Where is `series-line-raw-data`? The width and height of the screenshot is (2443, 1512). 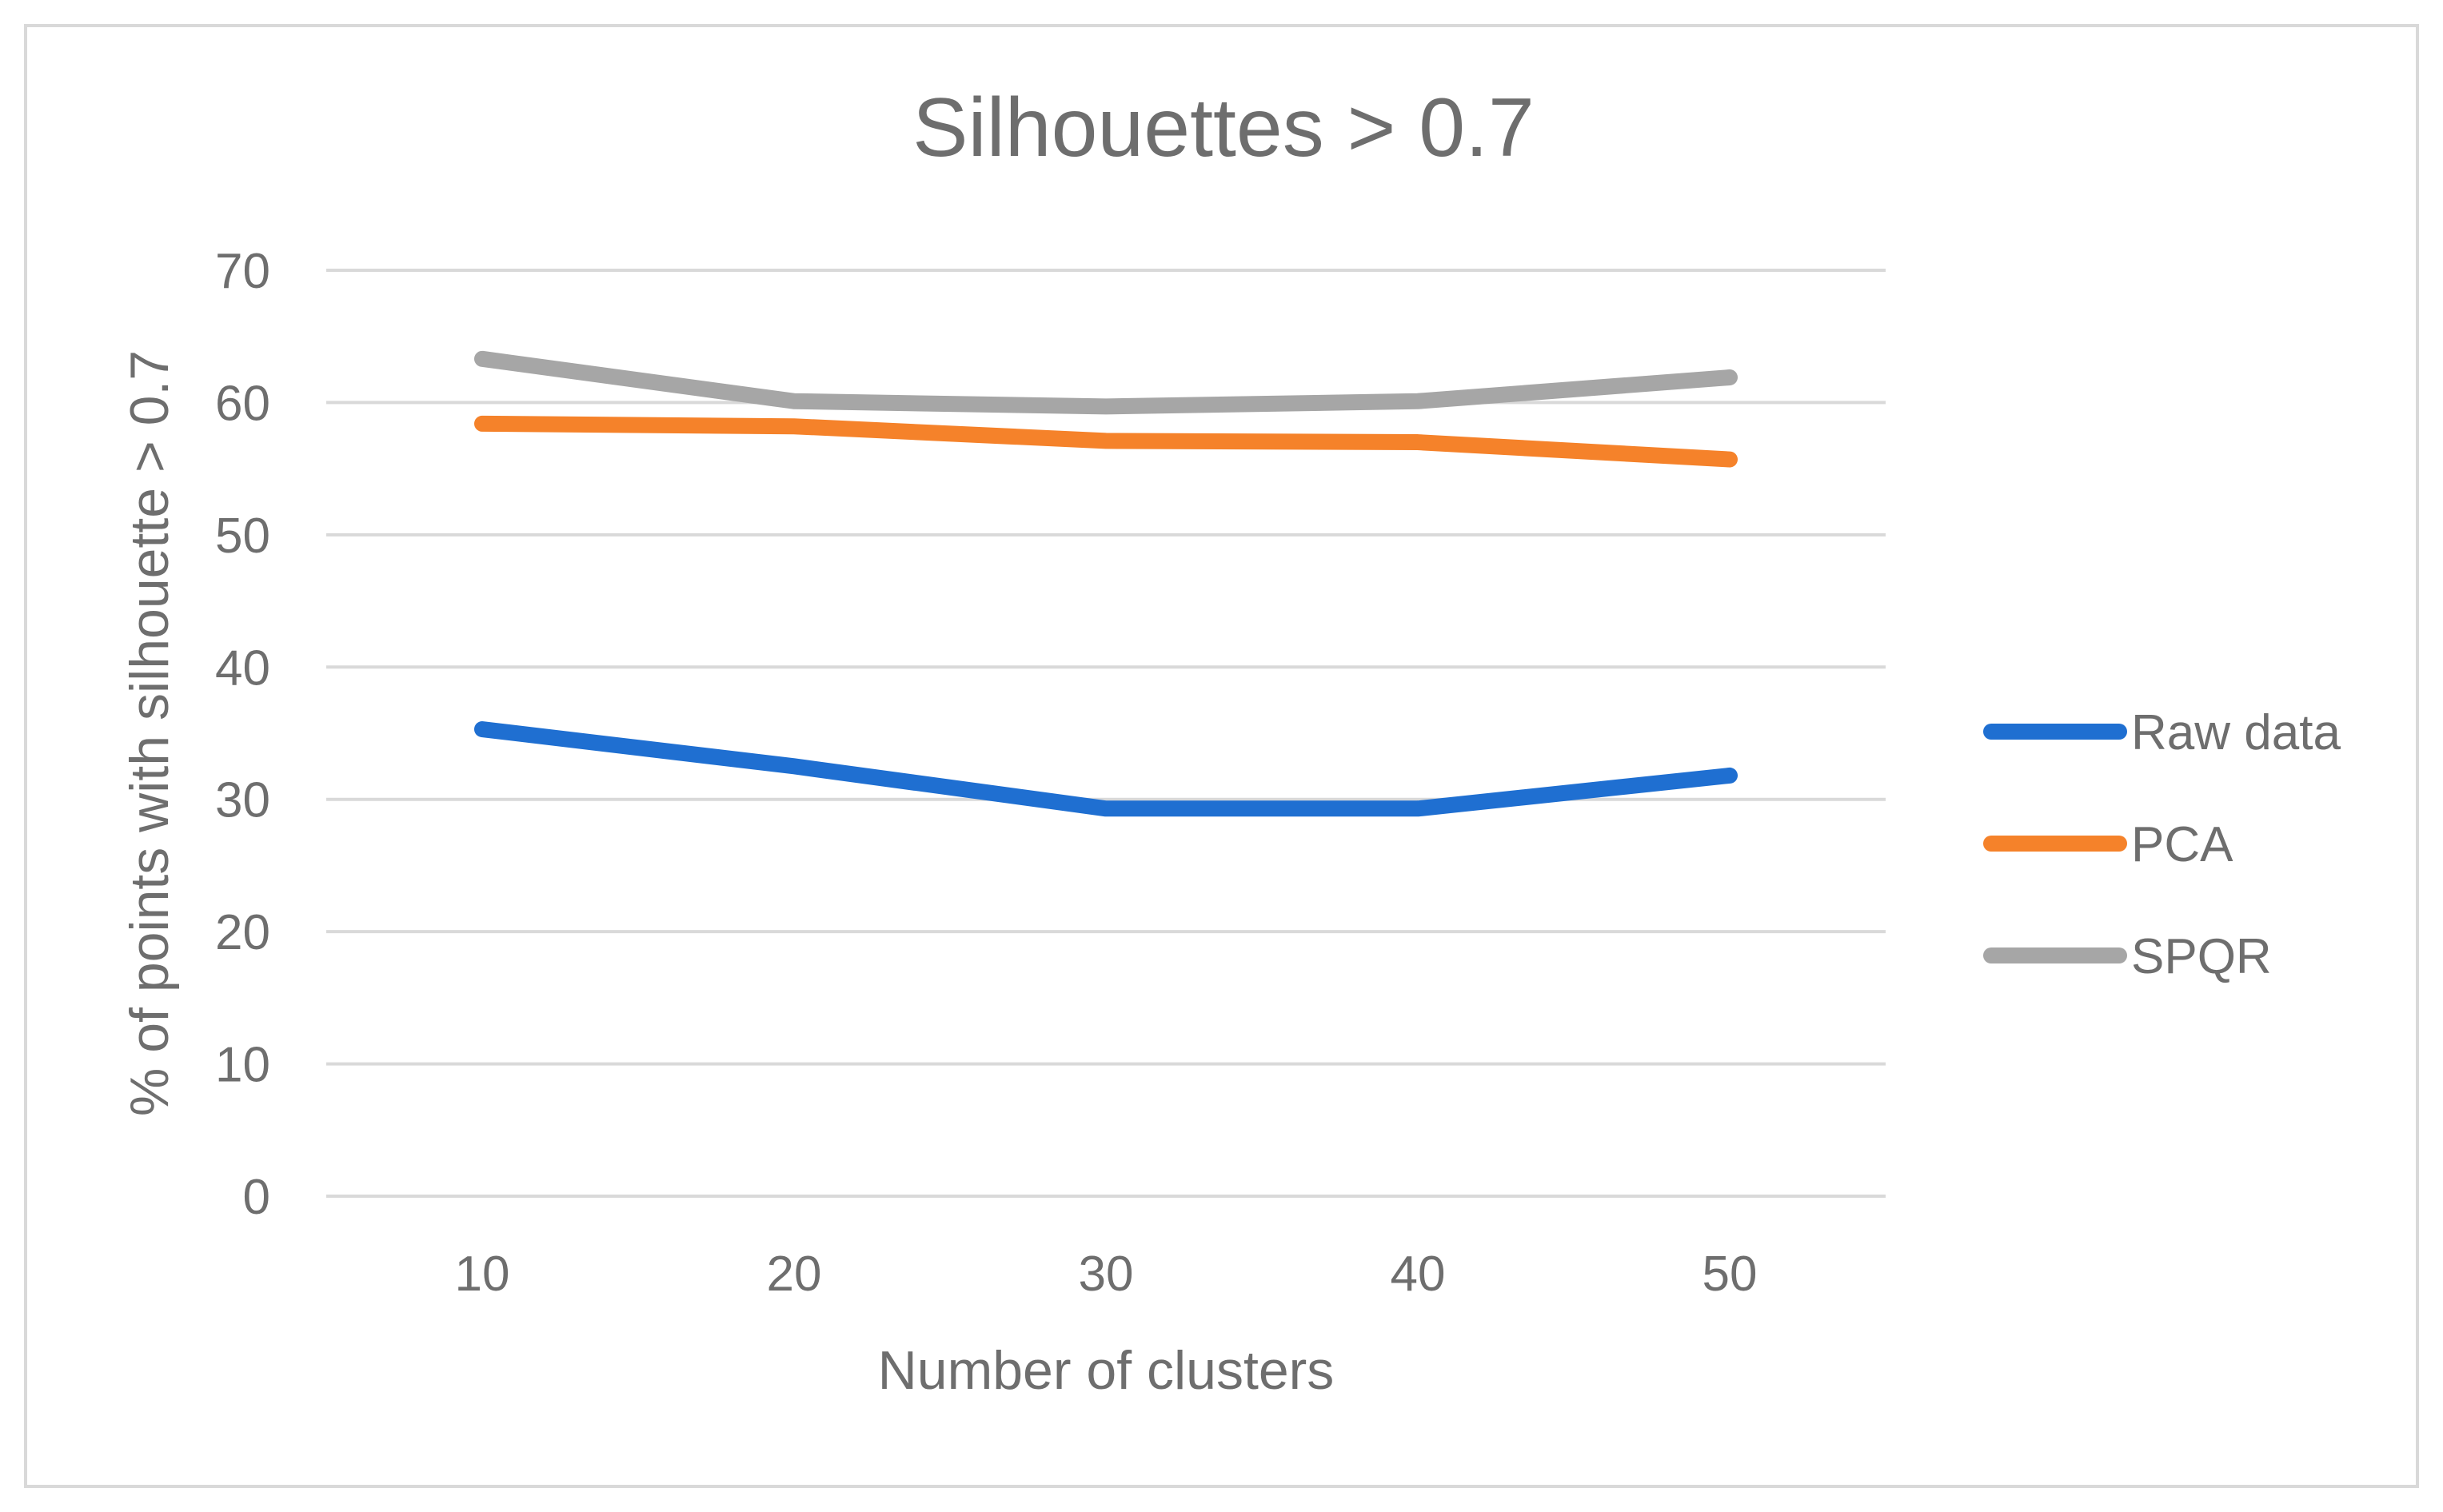
series-line-raw-data is located at coordinates (1106, 769).